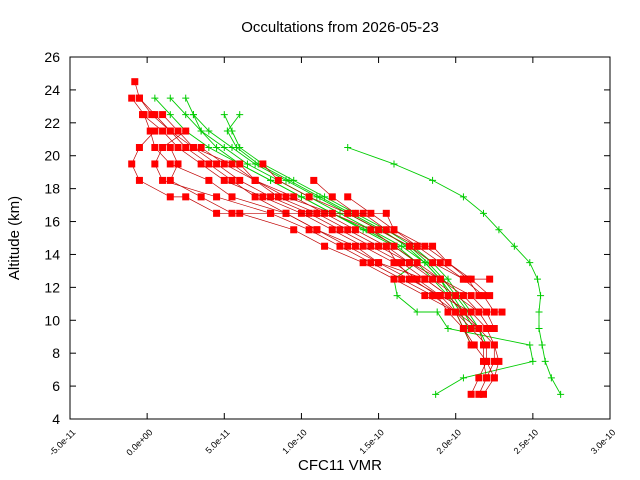 This screenshot has height=480, width=640. Describe the element at coordinates (52, 222) in the screenshot. I see `y-tick-label: 16` at that location.